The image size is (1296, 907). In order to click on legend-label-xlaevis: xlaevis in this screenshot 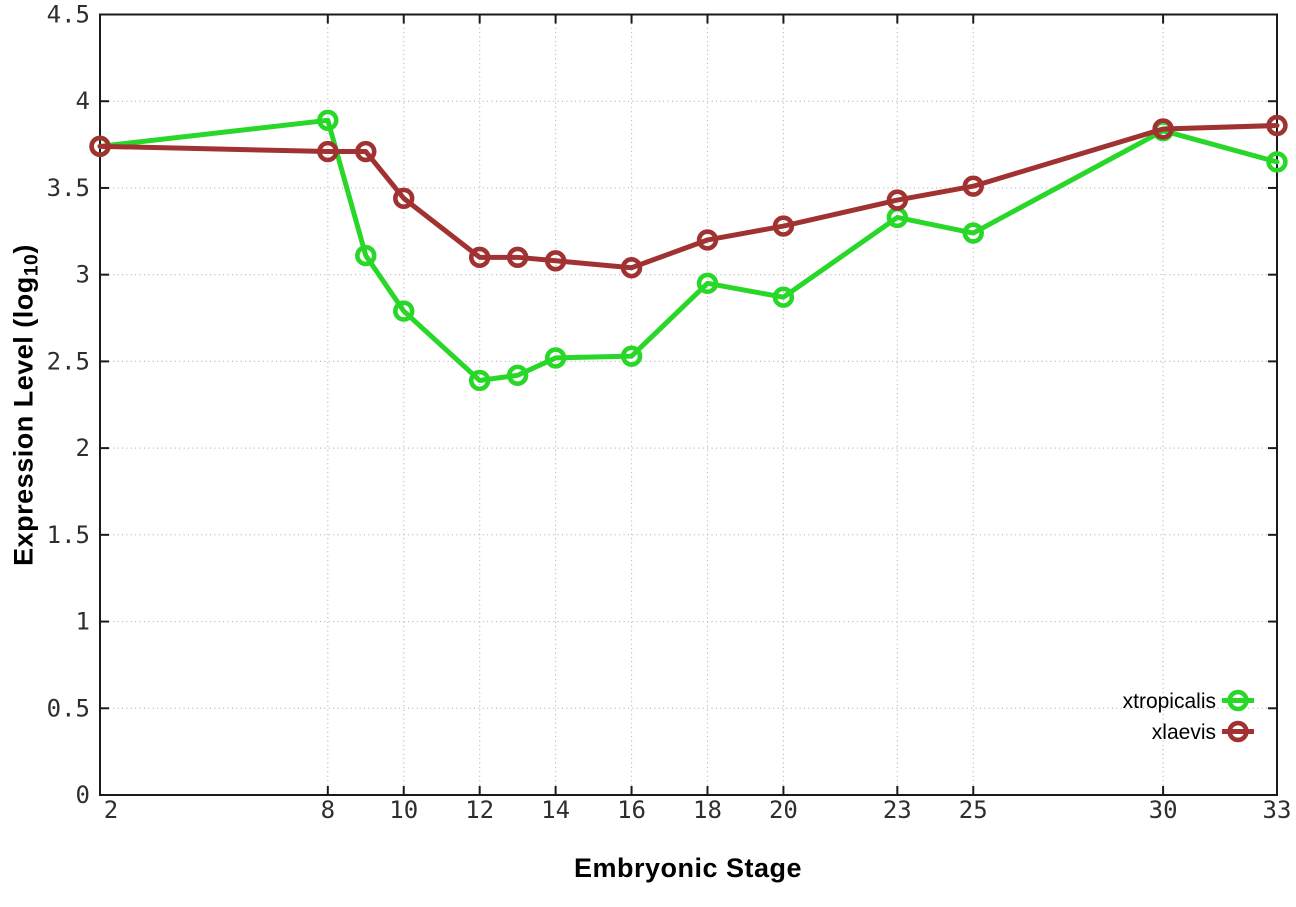, I will do `click(1184, 732)`.